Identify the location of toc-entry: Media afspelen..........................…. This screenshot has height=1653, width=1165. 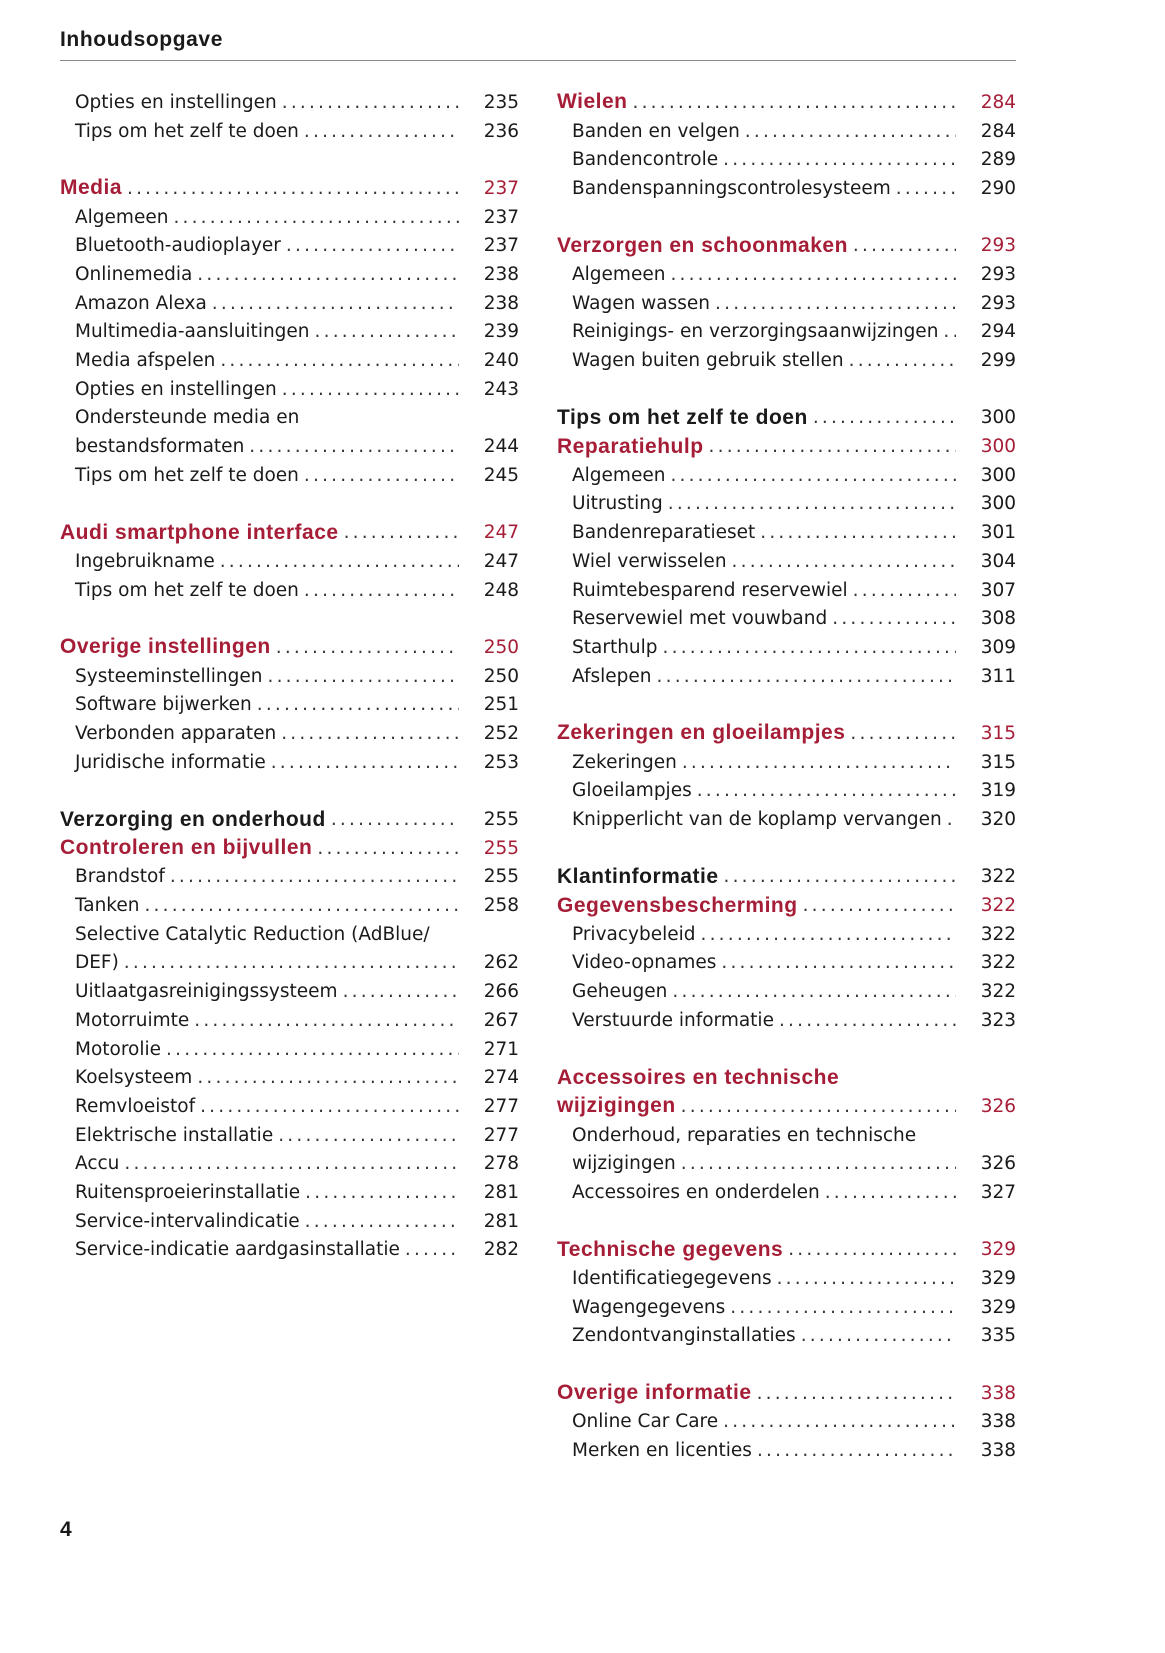
(289, 360).